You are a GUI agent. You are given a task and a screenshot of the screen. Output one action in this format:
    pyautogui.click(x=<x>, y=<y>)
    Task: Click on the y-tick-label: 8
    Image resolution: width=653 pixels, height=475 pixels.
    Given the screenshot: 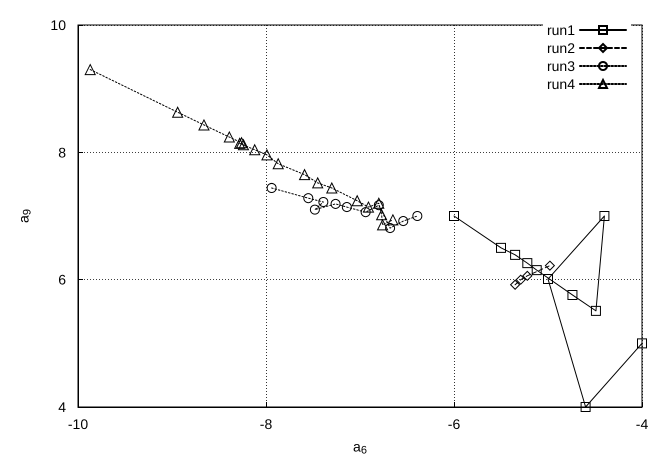 What is the action you would take?
    pyautogui.click(x=62, y=152)
    